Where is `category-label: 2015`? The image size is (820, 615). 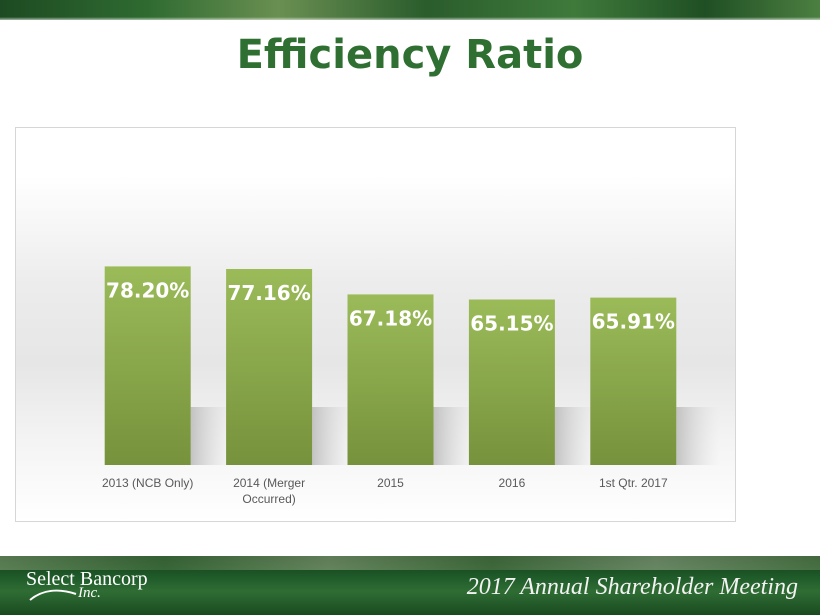
category-label: 2015 is located at coordinates (390, 483).